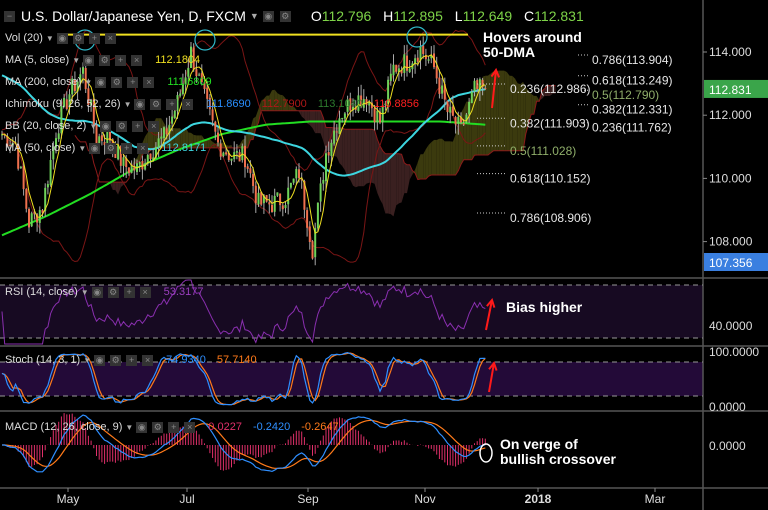  I want to click on indicator-label: Ichimoku (9, 26, 52, 26), so click(63, 104).